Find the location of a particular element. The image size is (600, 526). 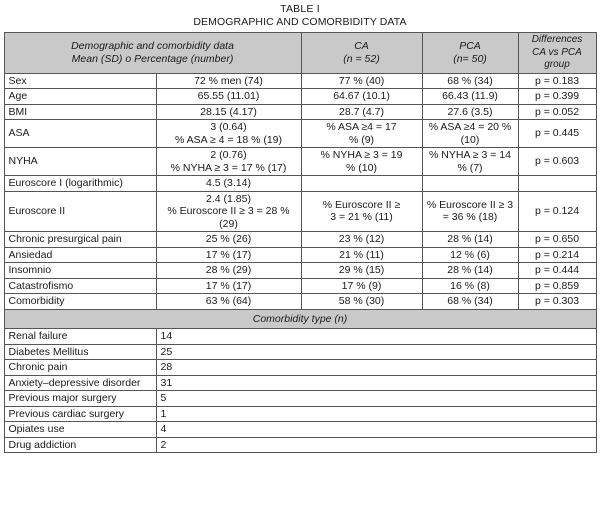

comorbidity-label: Renal failure is located at coordinates (80, 336).